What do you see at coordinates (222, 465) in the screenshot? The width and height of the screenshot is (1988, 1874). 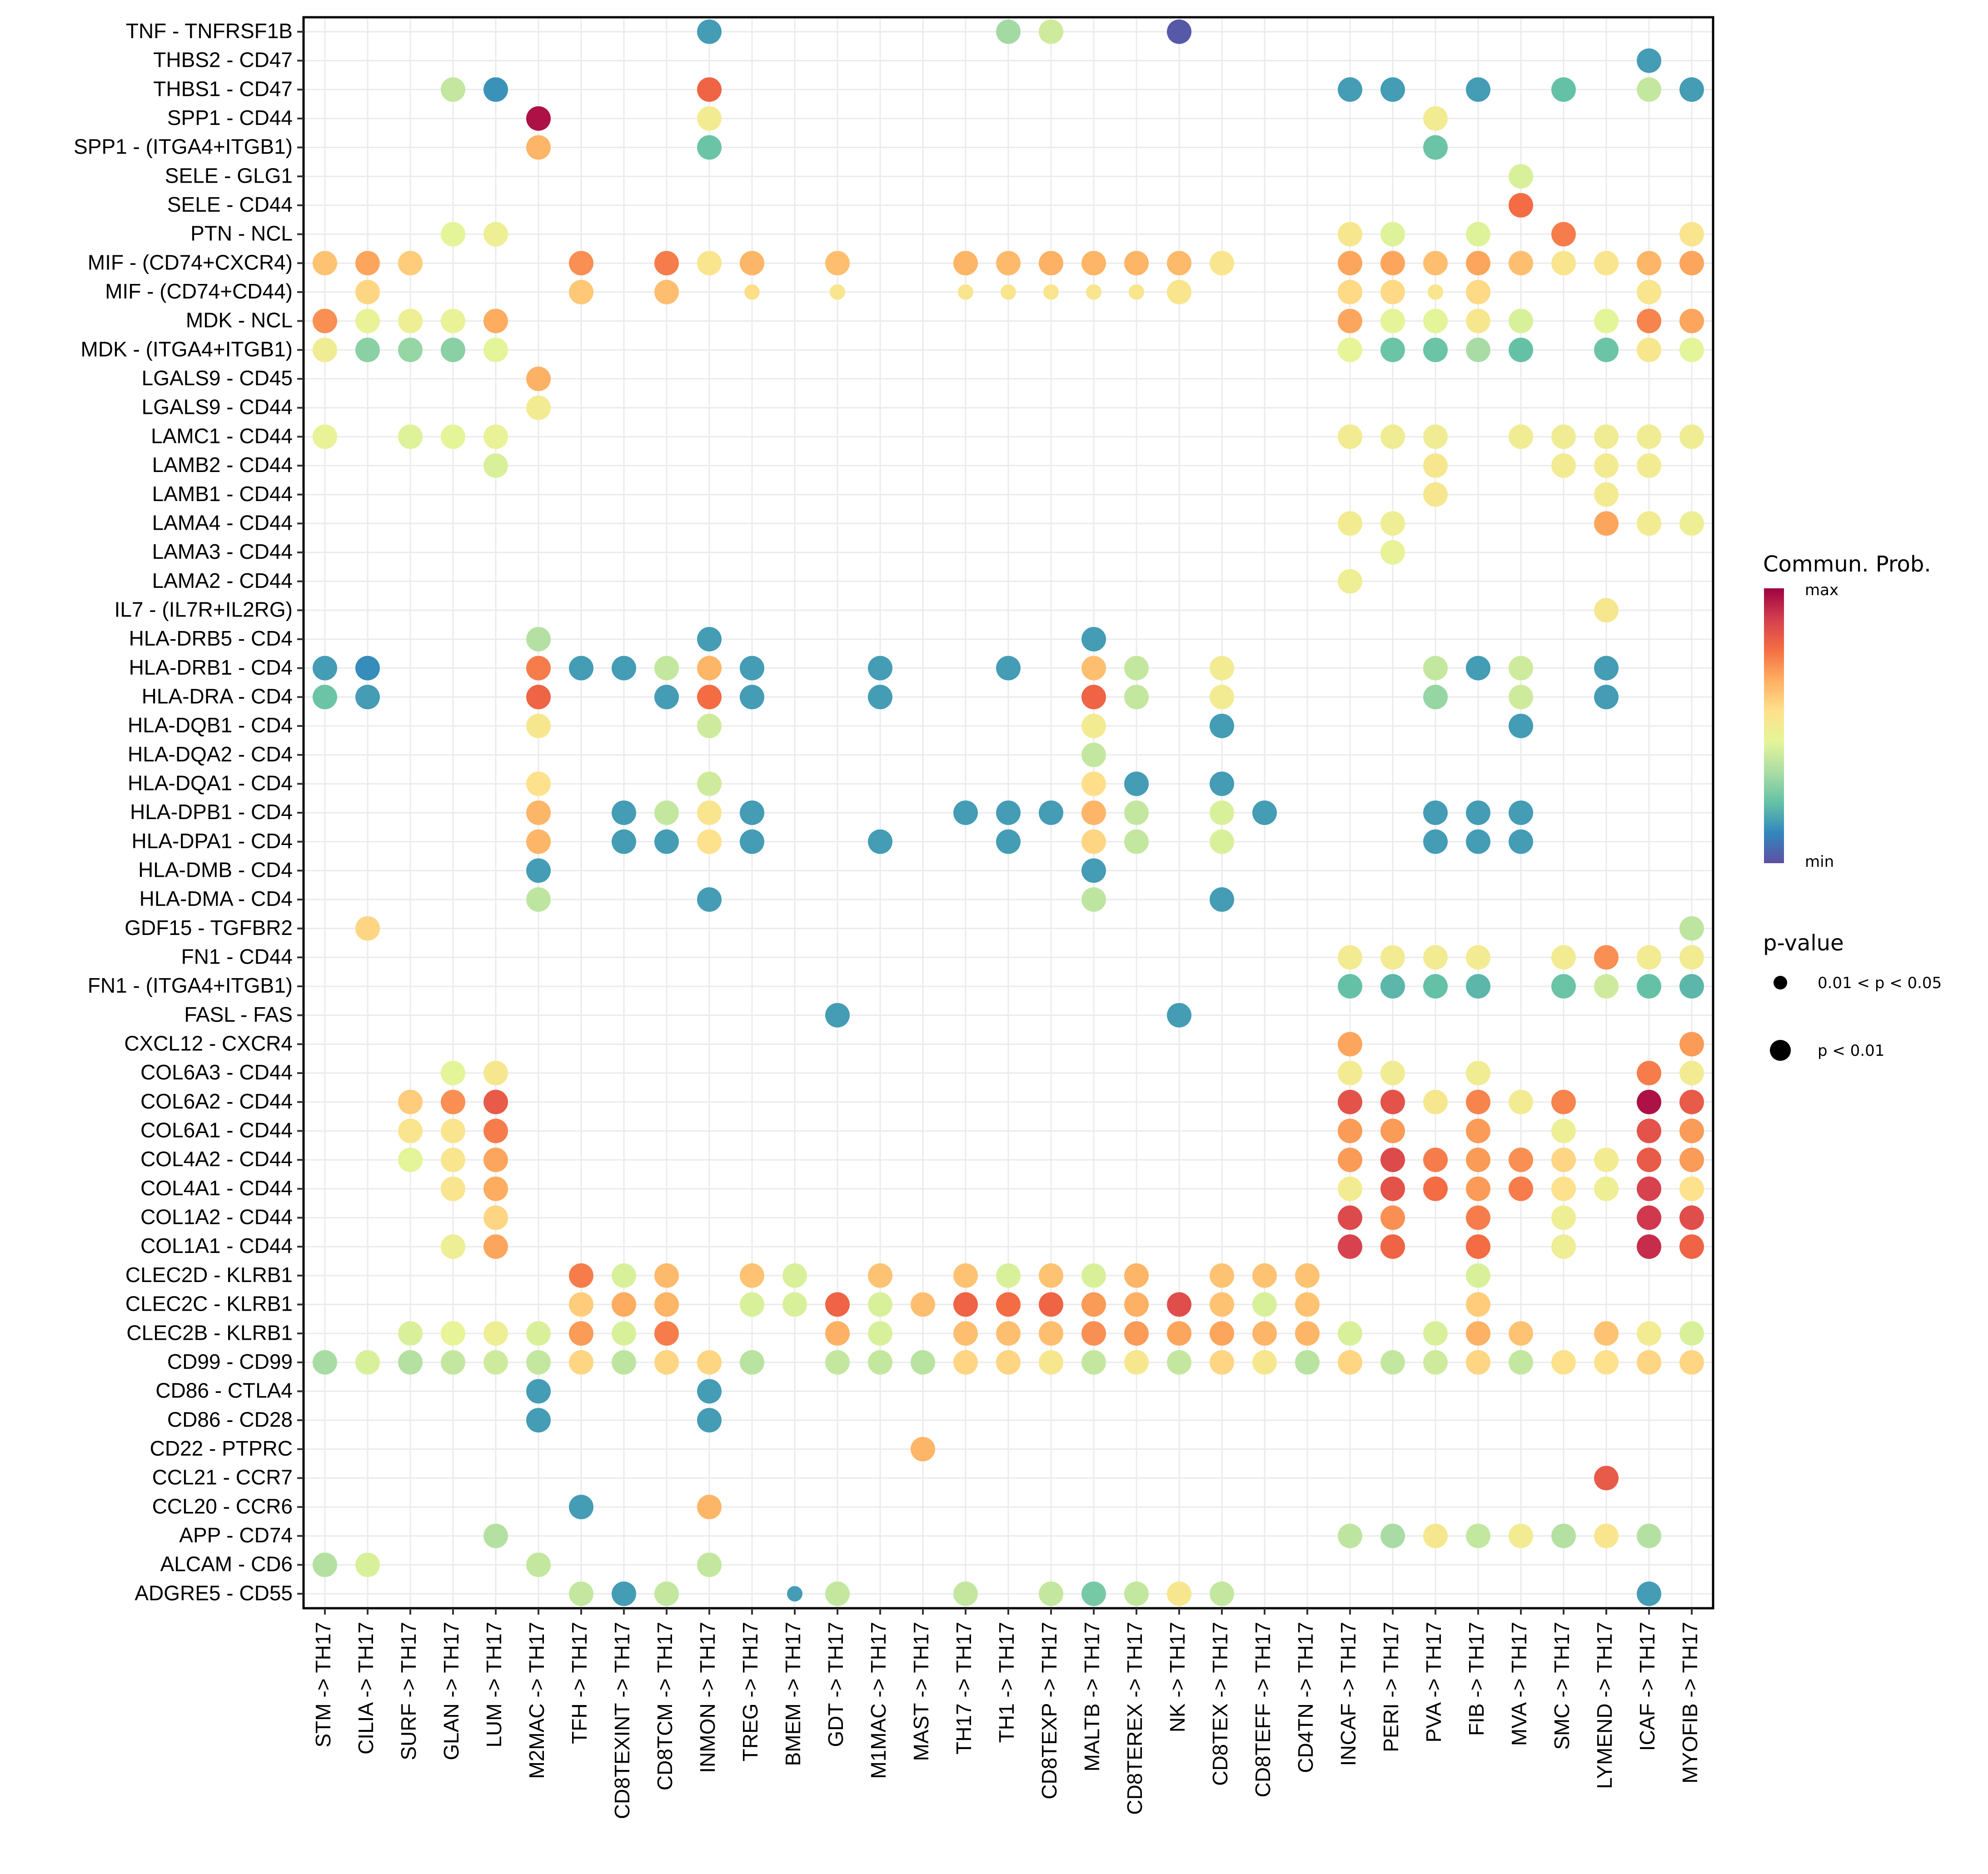 I see `y-tick-label: LAMB2 - CD44` at bounding box center [222, 465].